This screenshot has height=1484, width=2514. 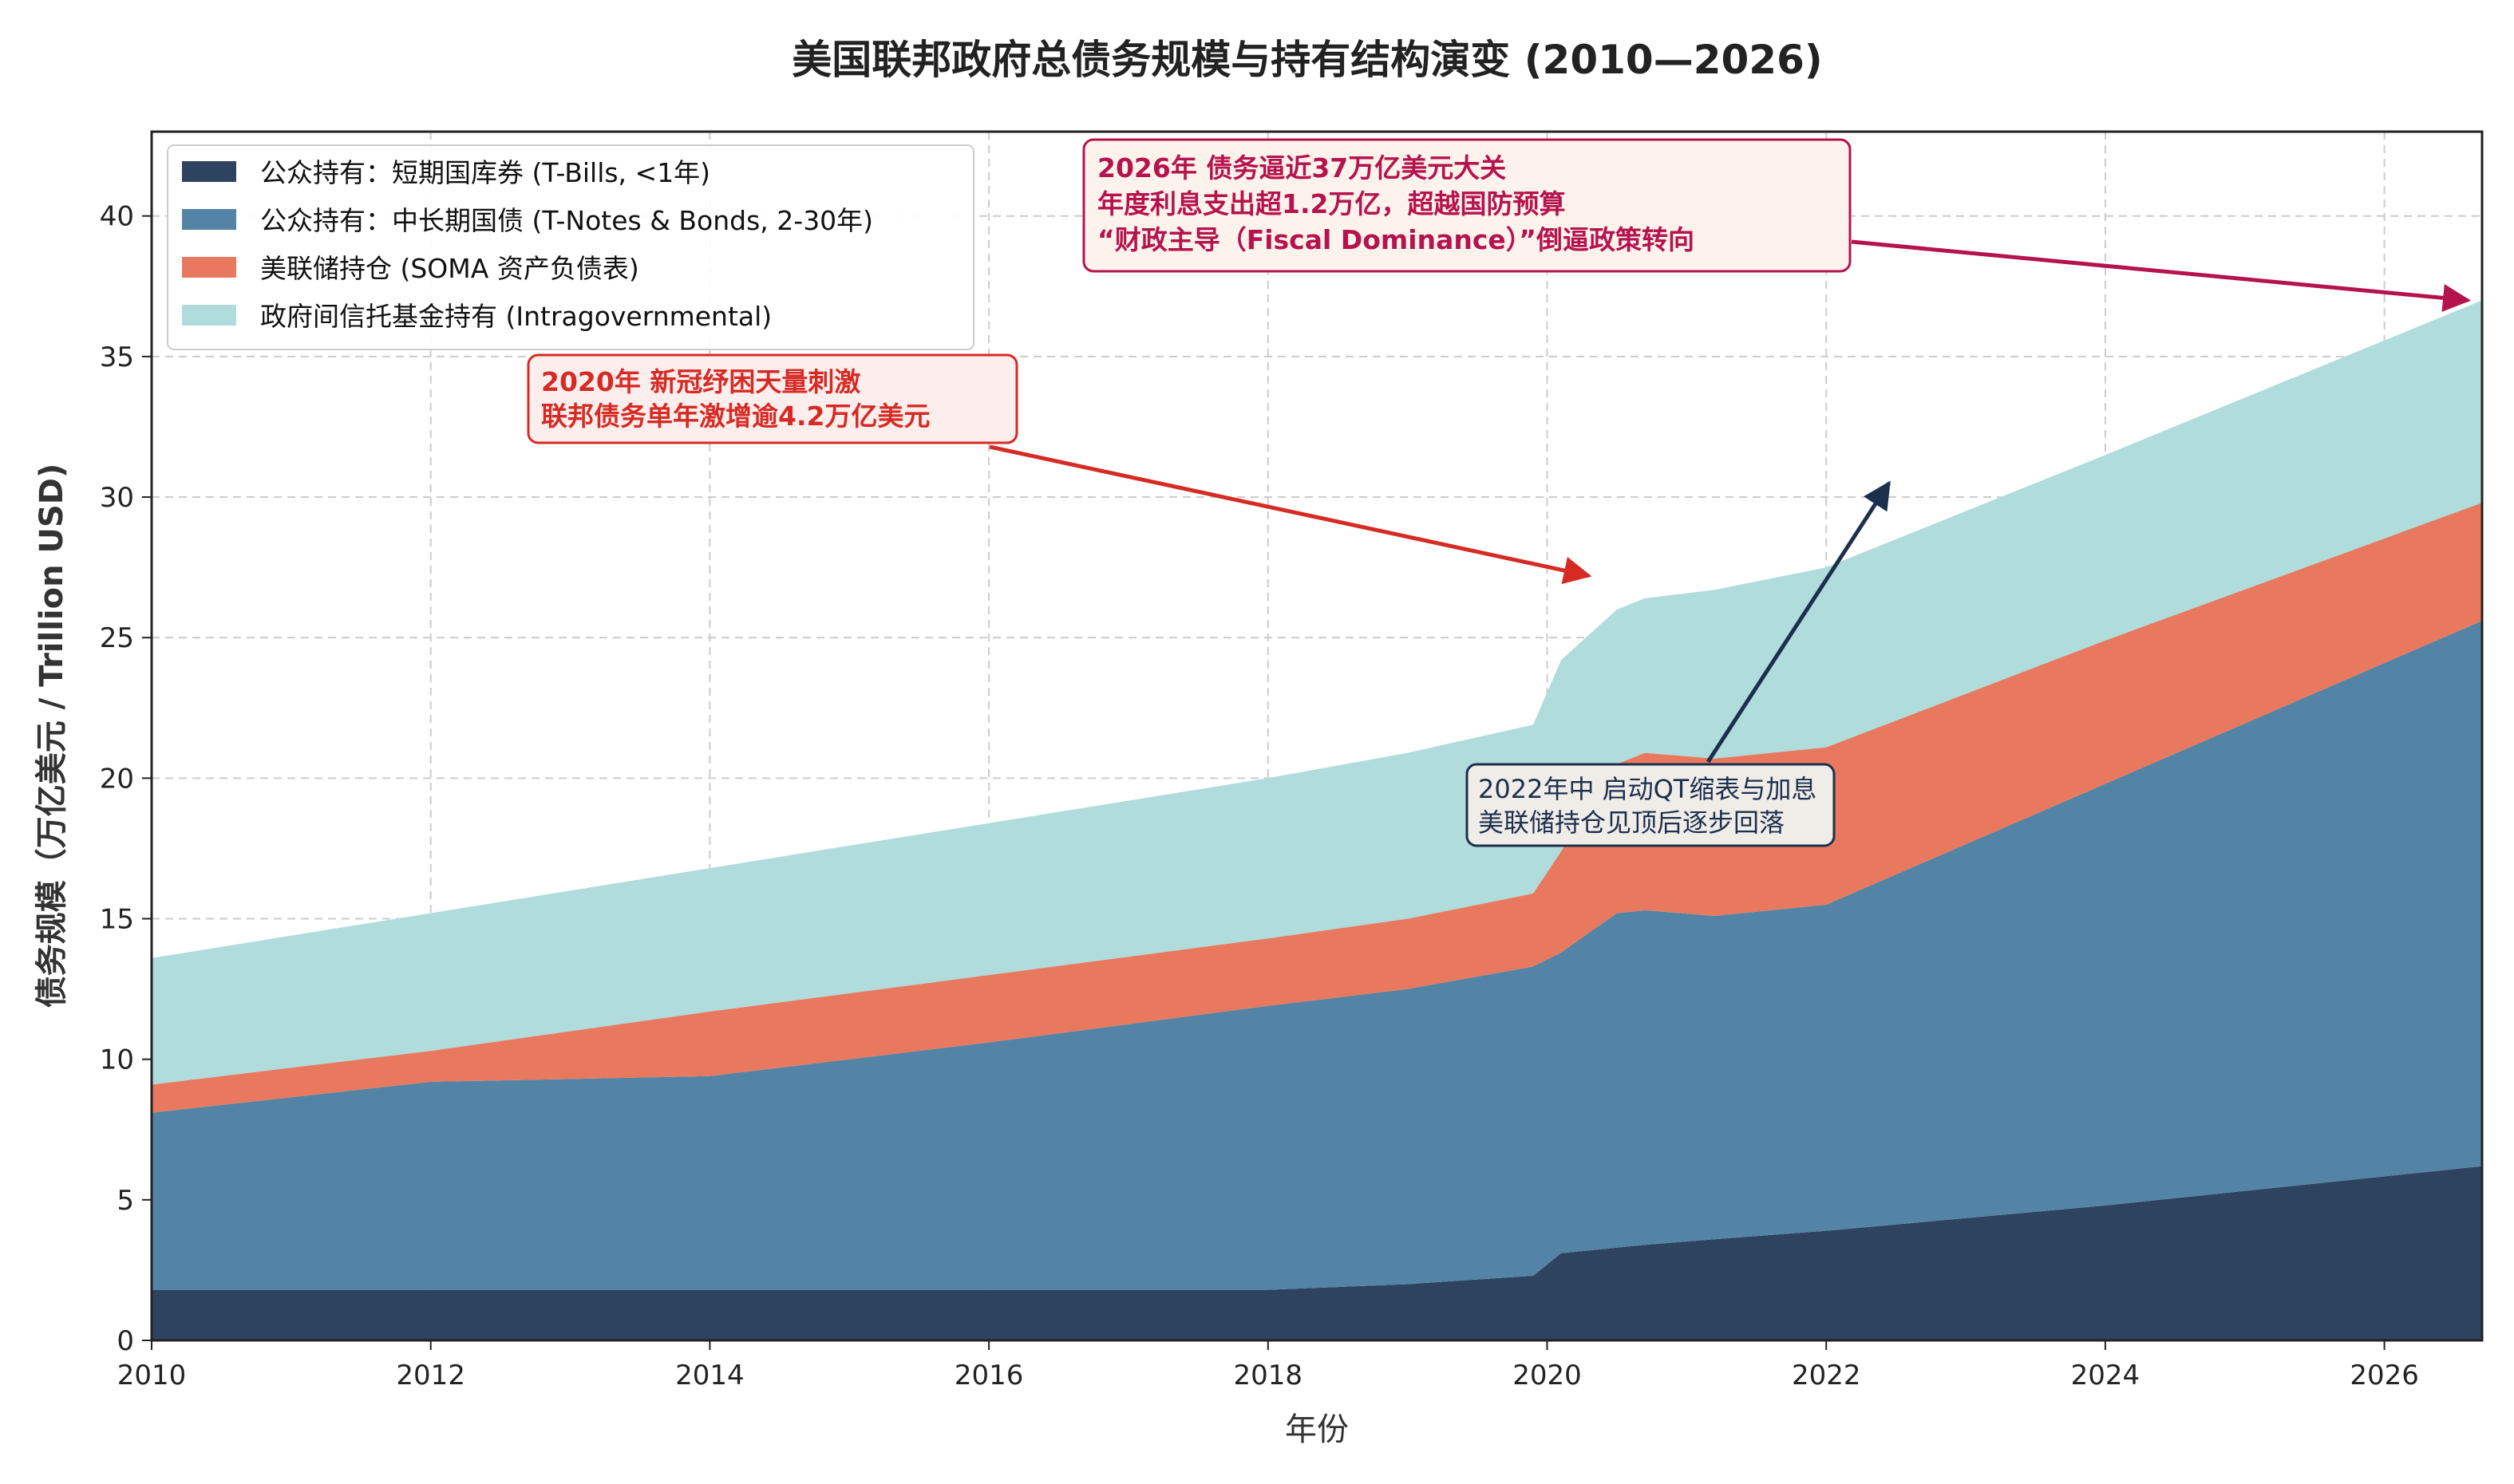 What do you see at coordinates (52, 736) in the screenshot?
I see `y-axis-label: 债务规模（万亿美元 / Trillion USD)` at bounding box center [52, 736].